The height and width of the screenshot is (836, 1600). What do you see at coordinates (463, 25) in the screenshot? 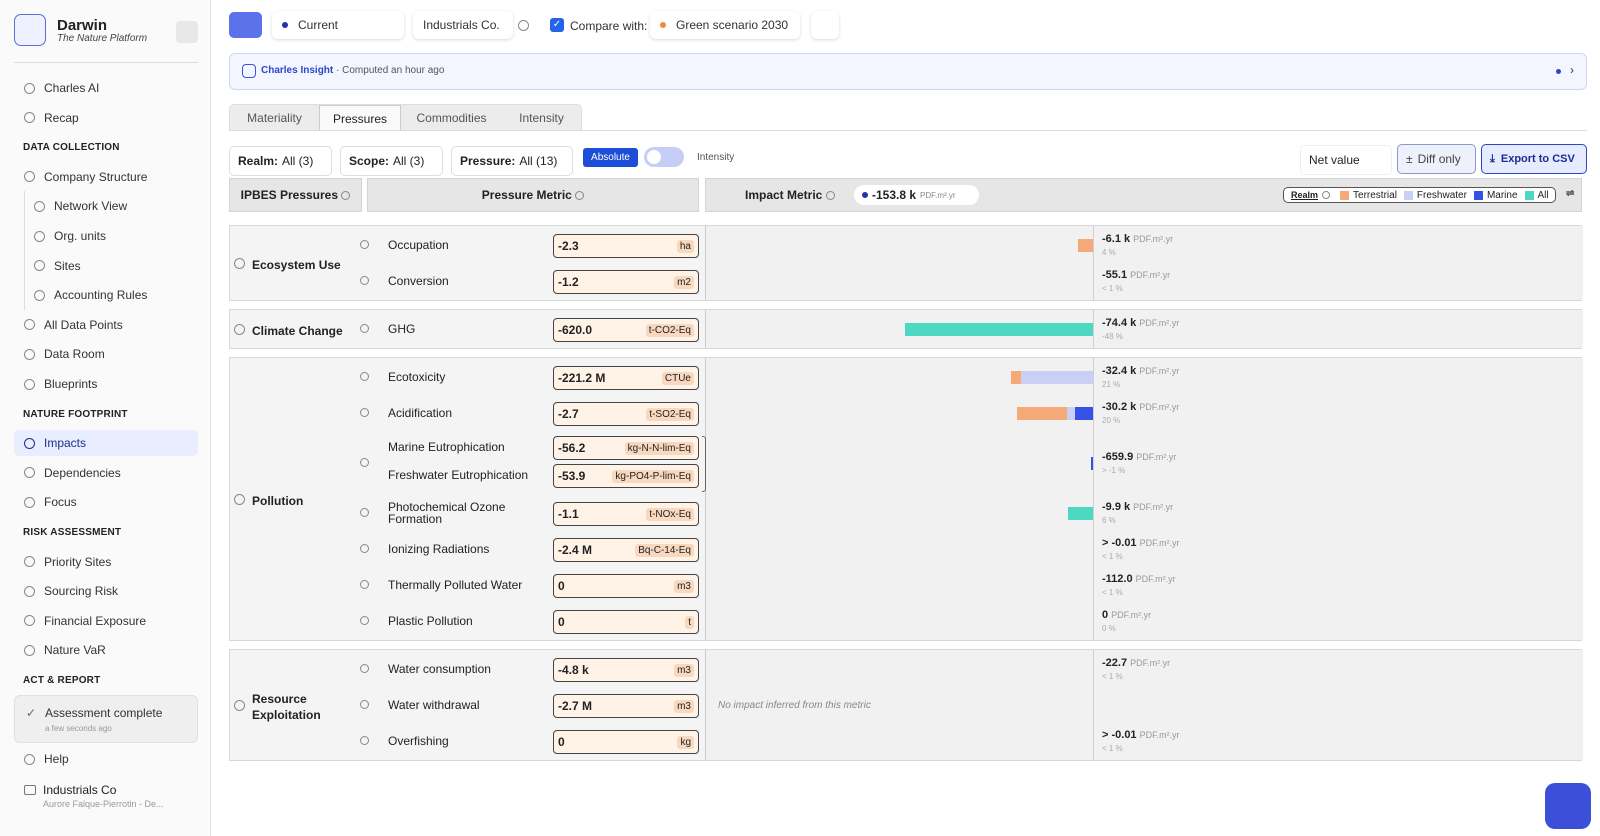
I see `company-pill: Industrials Co.` at bounding box center [463, 25].